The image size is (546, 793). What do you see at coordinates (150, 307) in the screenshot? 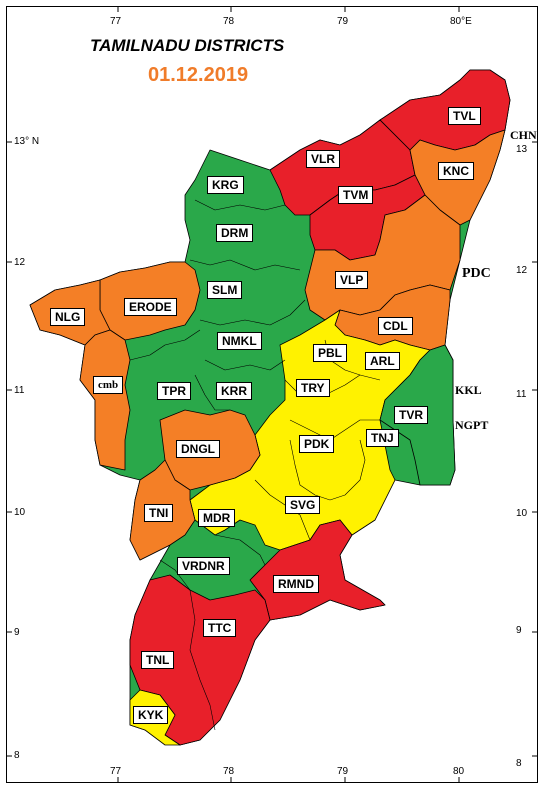
I see `district-label-erode: ERODE` at bounding box center [150, 307].